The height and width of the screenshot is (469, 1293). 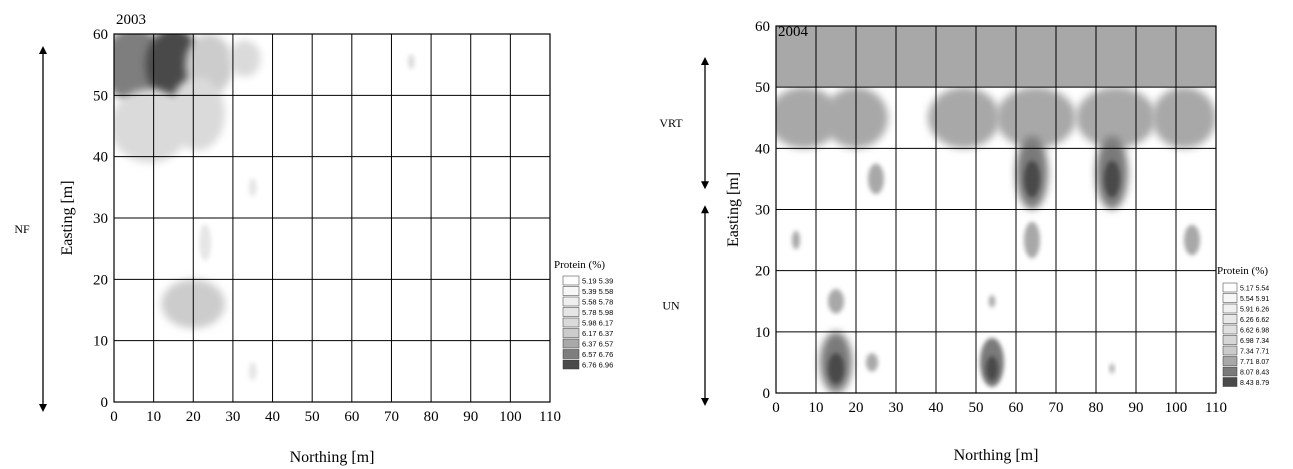 I want to click on y-tick-label: 20, so click(x=100, y=280).